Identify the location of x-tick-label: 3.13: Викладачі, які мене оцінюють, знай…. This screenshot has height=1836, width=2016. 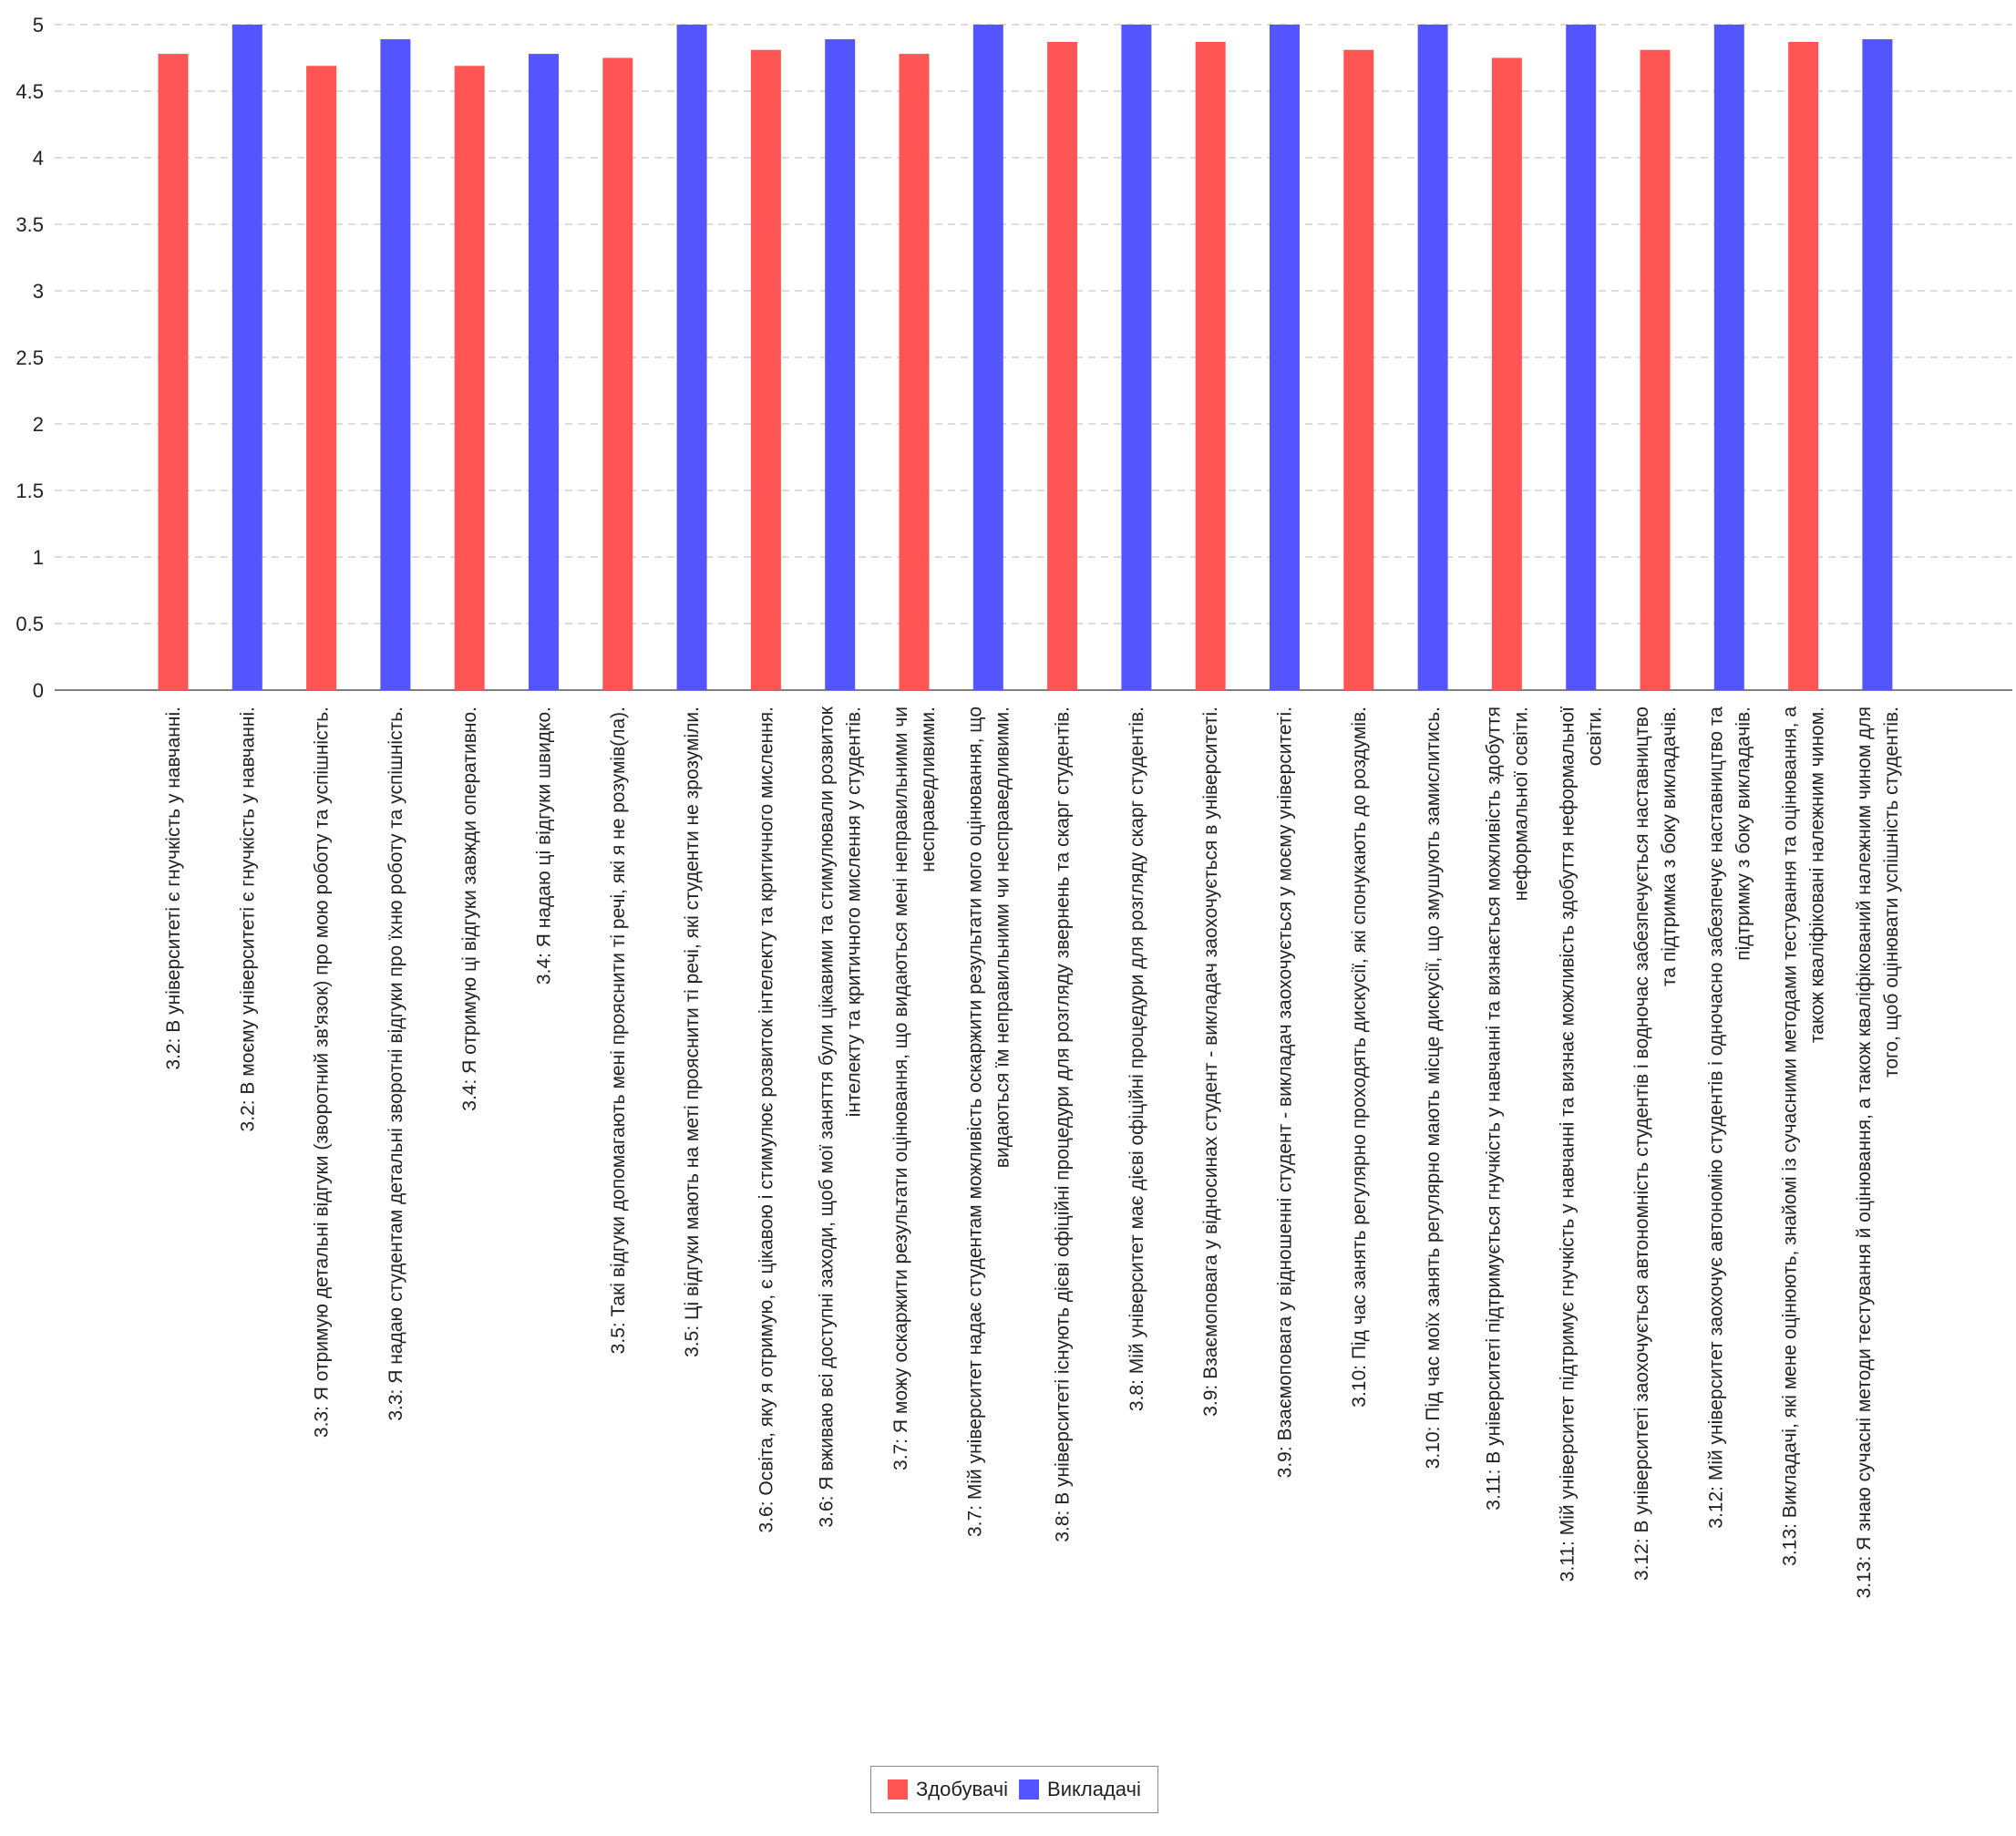
(1804, 1136).